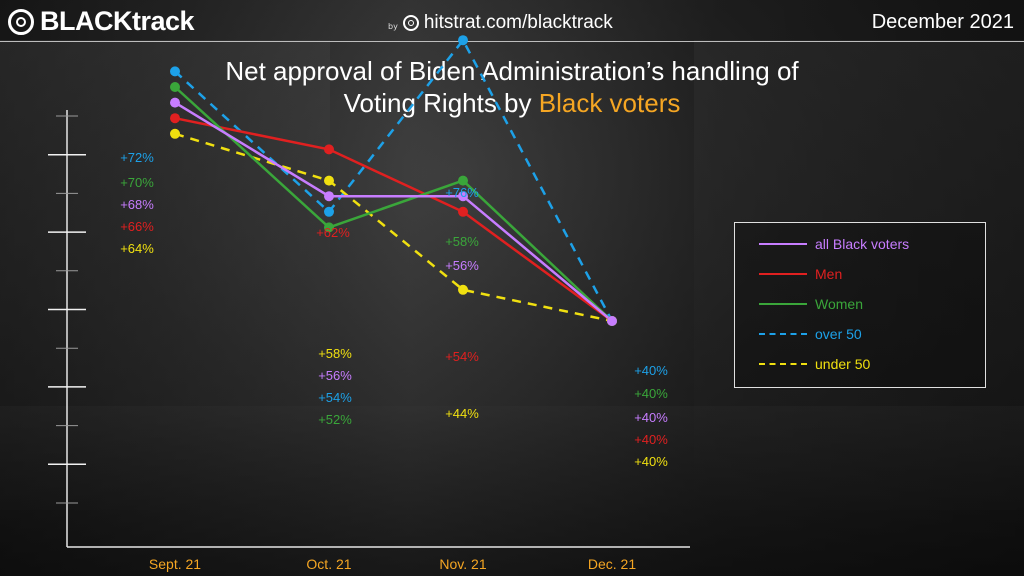 This screenshot has height=576, width=1024. I want to click on data-label: +44%, so click(462, 413).